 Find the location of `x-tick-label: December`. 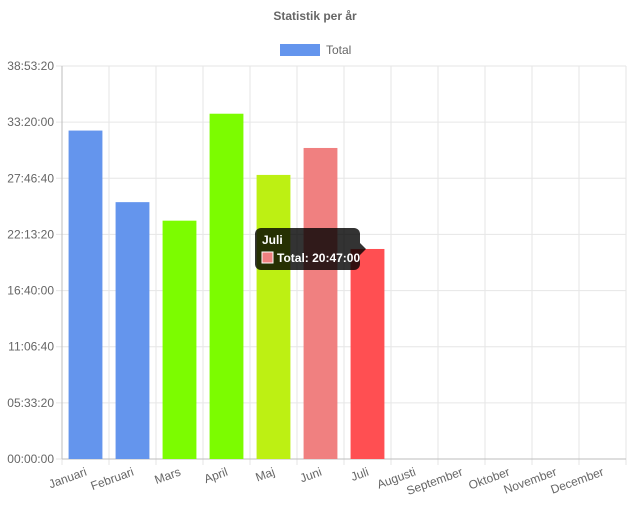

x-tick-label: December is located at coordinates (577, 481).